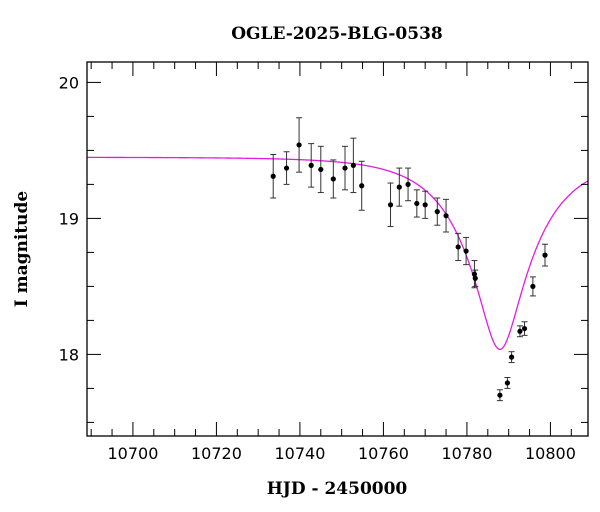 Image resolution: width=600 pixels, height=512 pixels. I want to click on x-tick-label: 10780, so click(466, 453).